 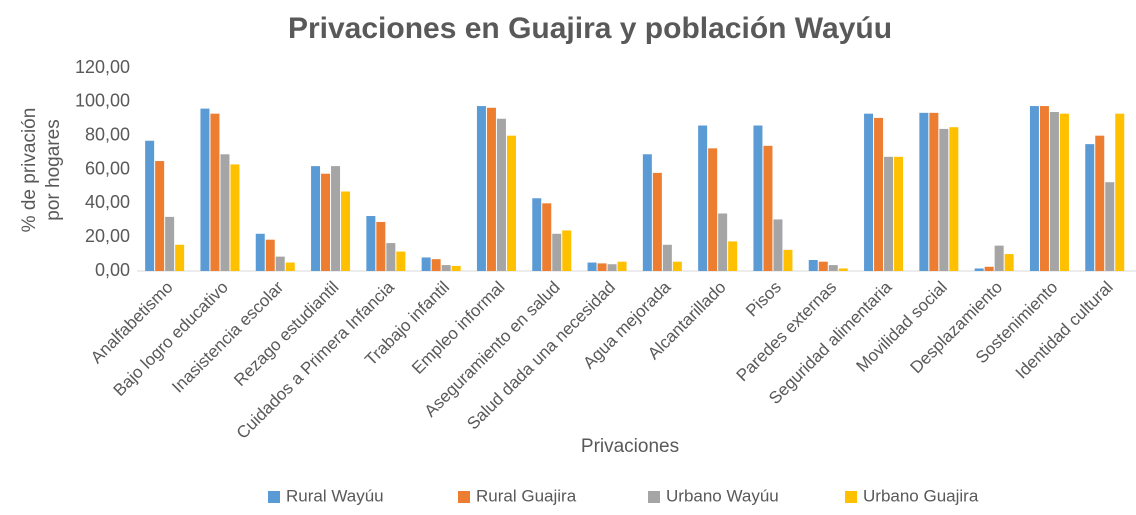 What do you see at coordinates (112, 270) in the screenshot?
I see `y-tick-label: 0,00` at bounding box center [112, 270].